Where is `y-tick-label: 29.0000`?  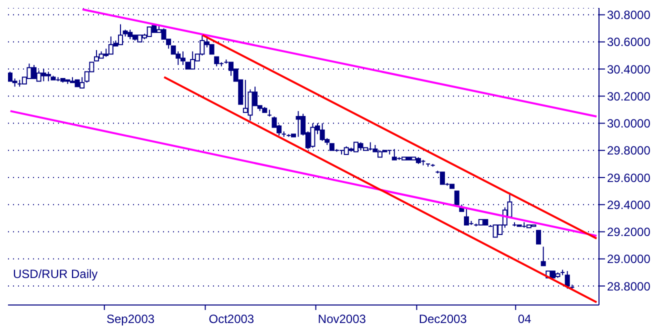
y-tick-label: 29.0000 is located at coordinates (629, 259).